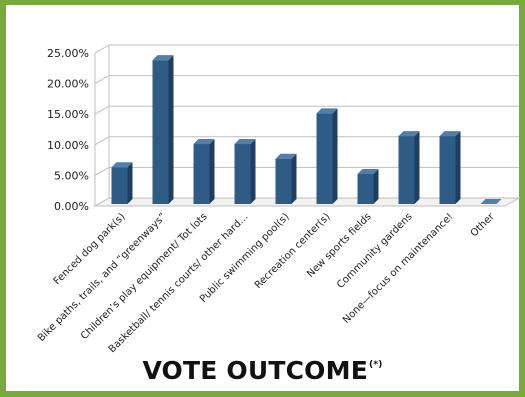 The width and height of the screenshot is (525, 397). Describe the element at coordinates (68, 145) in the screenshot. I see `y-tick-label: 10.00%` at that location.